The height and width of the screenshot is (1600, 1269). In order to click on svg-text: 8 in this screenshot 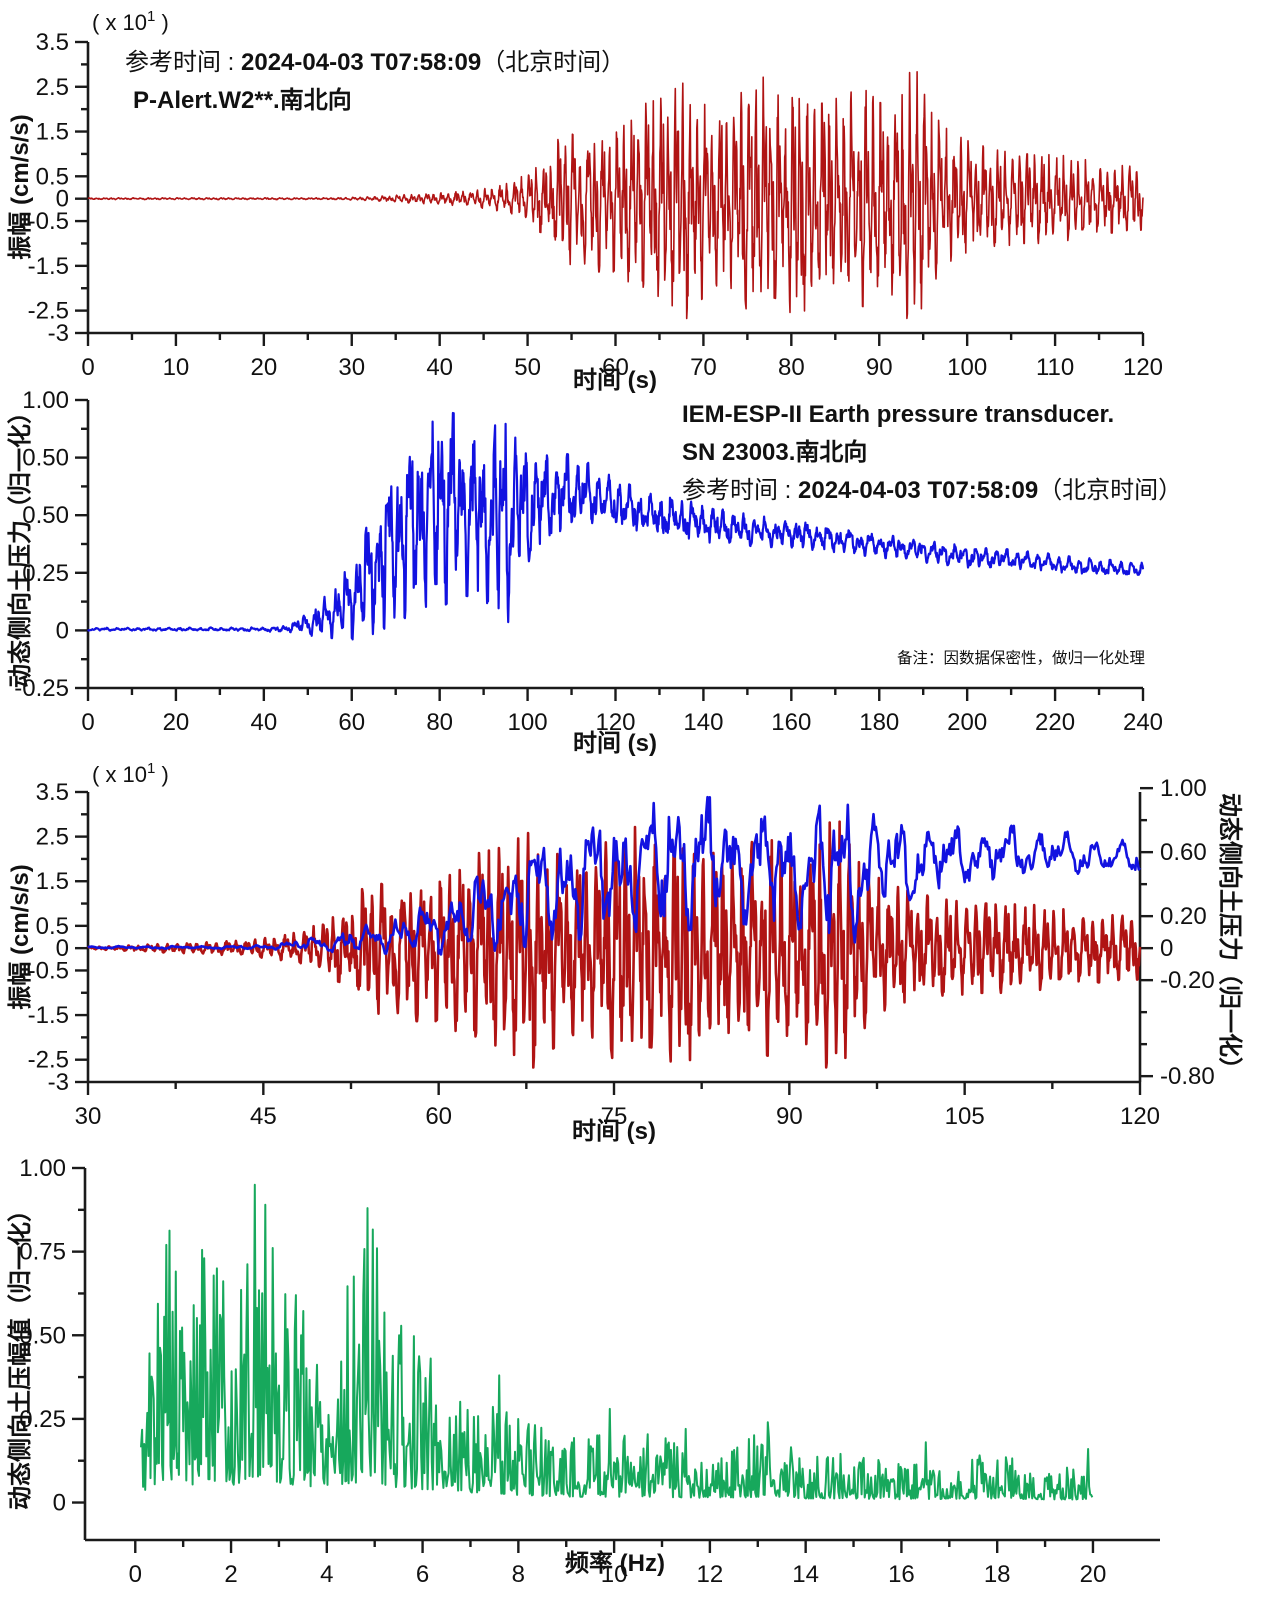, I will do `click(518, 1574)`.